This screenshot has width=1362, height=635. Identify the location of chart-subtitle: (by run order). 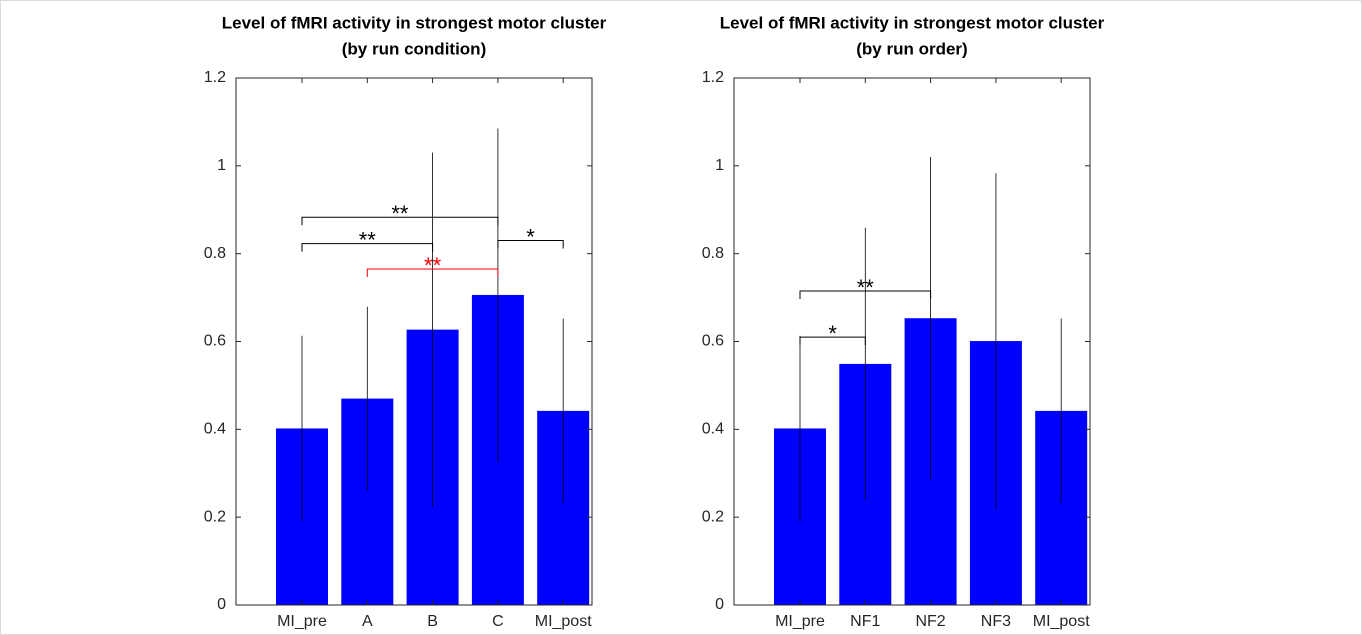
(911, 48).